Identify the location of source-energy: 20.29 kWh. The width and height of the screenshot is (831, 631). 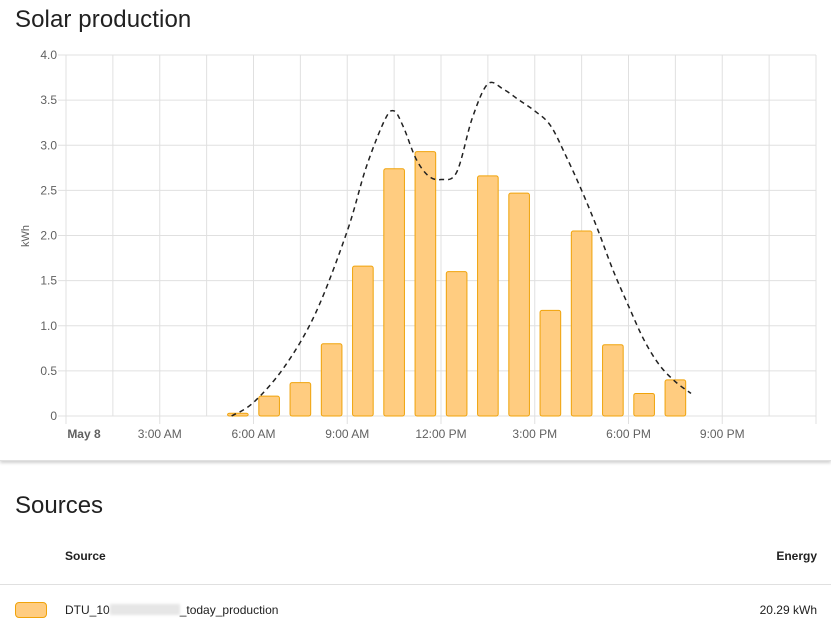
(788, 610).